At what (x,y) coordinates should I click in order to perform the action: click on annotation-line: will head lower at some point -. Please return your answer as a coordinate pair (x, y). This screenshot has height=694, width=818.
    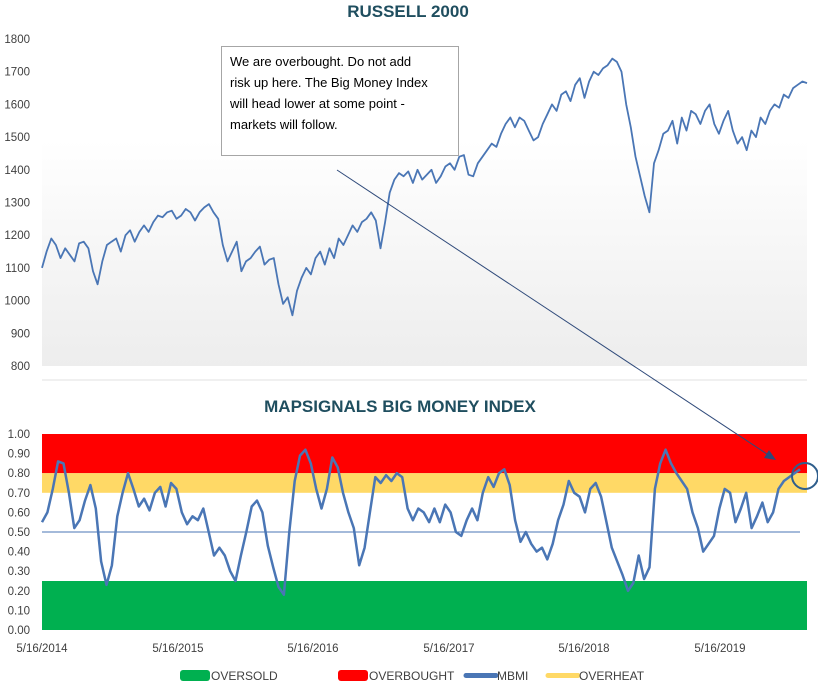
    Looking at the image, I should click on (317, 103).